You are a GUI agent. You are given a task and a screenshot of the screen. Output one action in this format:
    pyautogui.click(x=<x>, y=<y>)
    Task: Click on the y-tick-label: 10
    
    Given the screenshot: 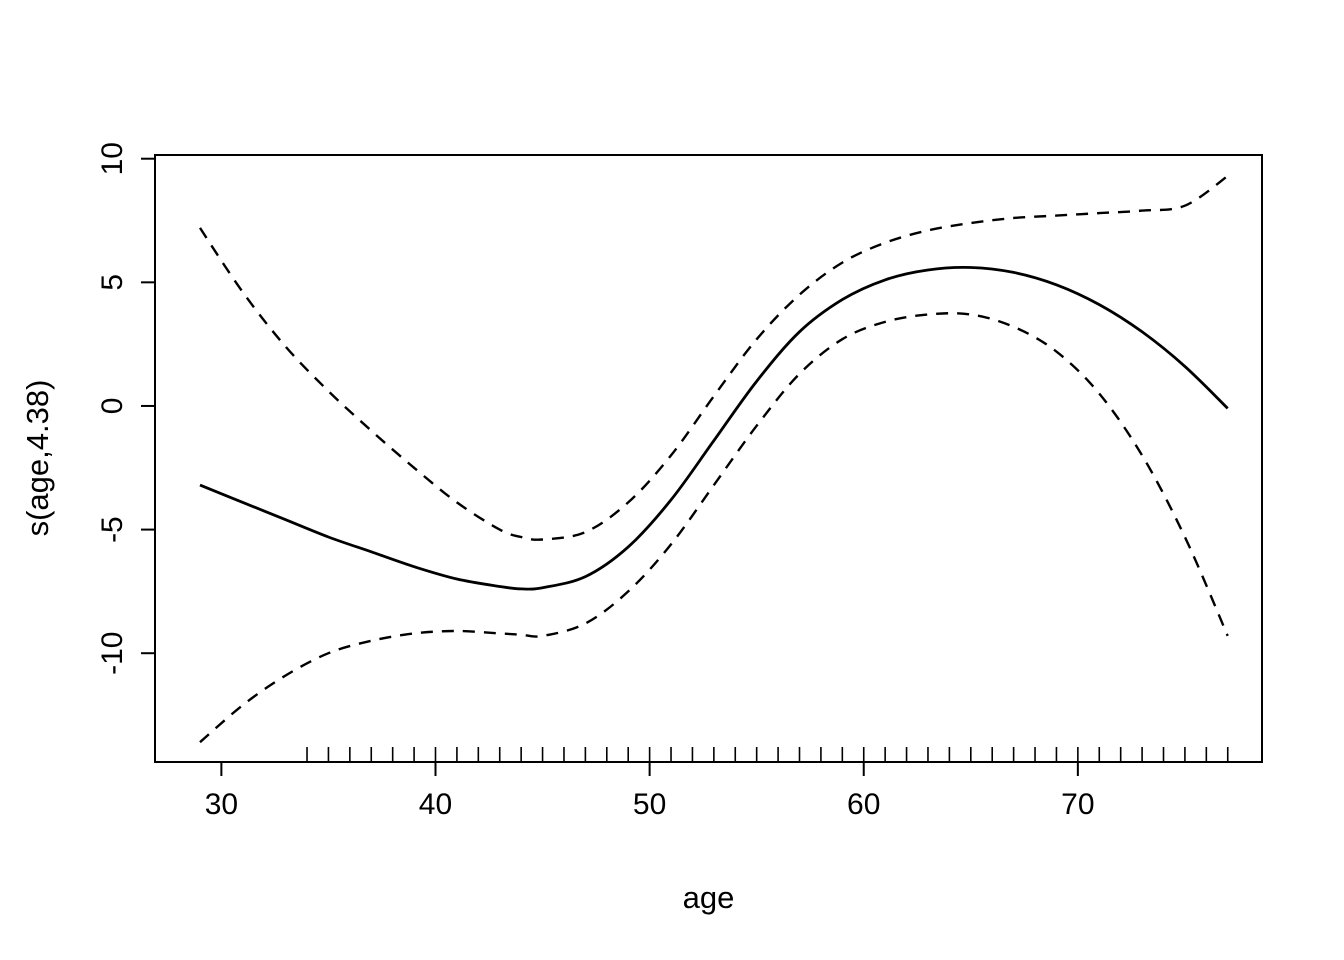 What is the action you would take?
    pyautogui.click(x=112, y=158)
    